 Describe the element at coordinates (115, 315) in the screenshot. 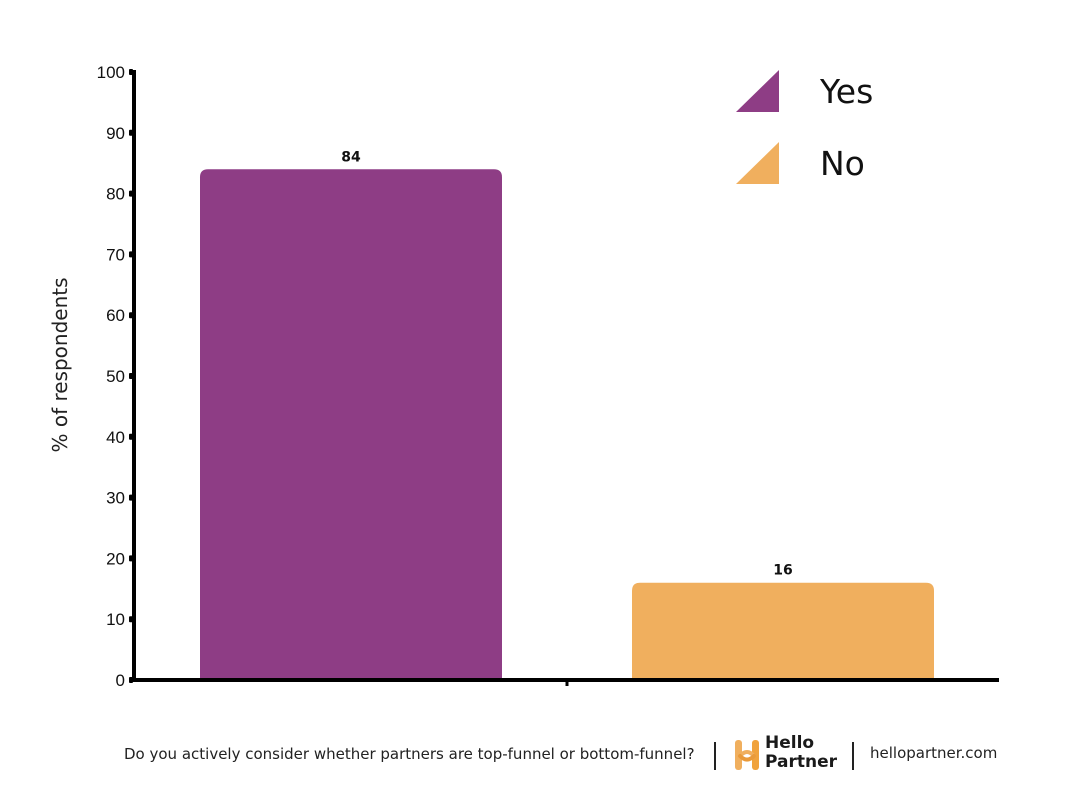

I see `y-tick-label: 60` at that location.